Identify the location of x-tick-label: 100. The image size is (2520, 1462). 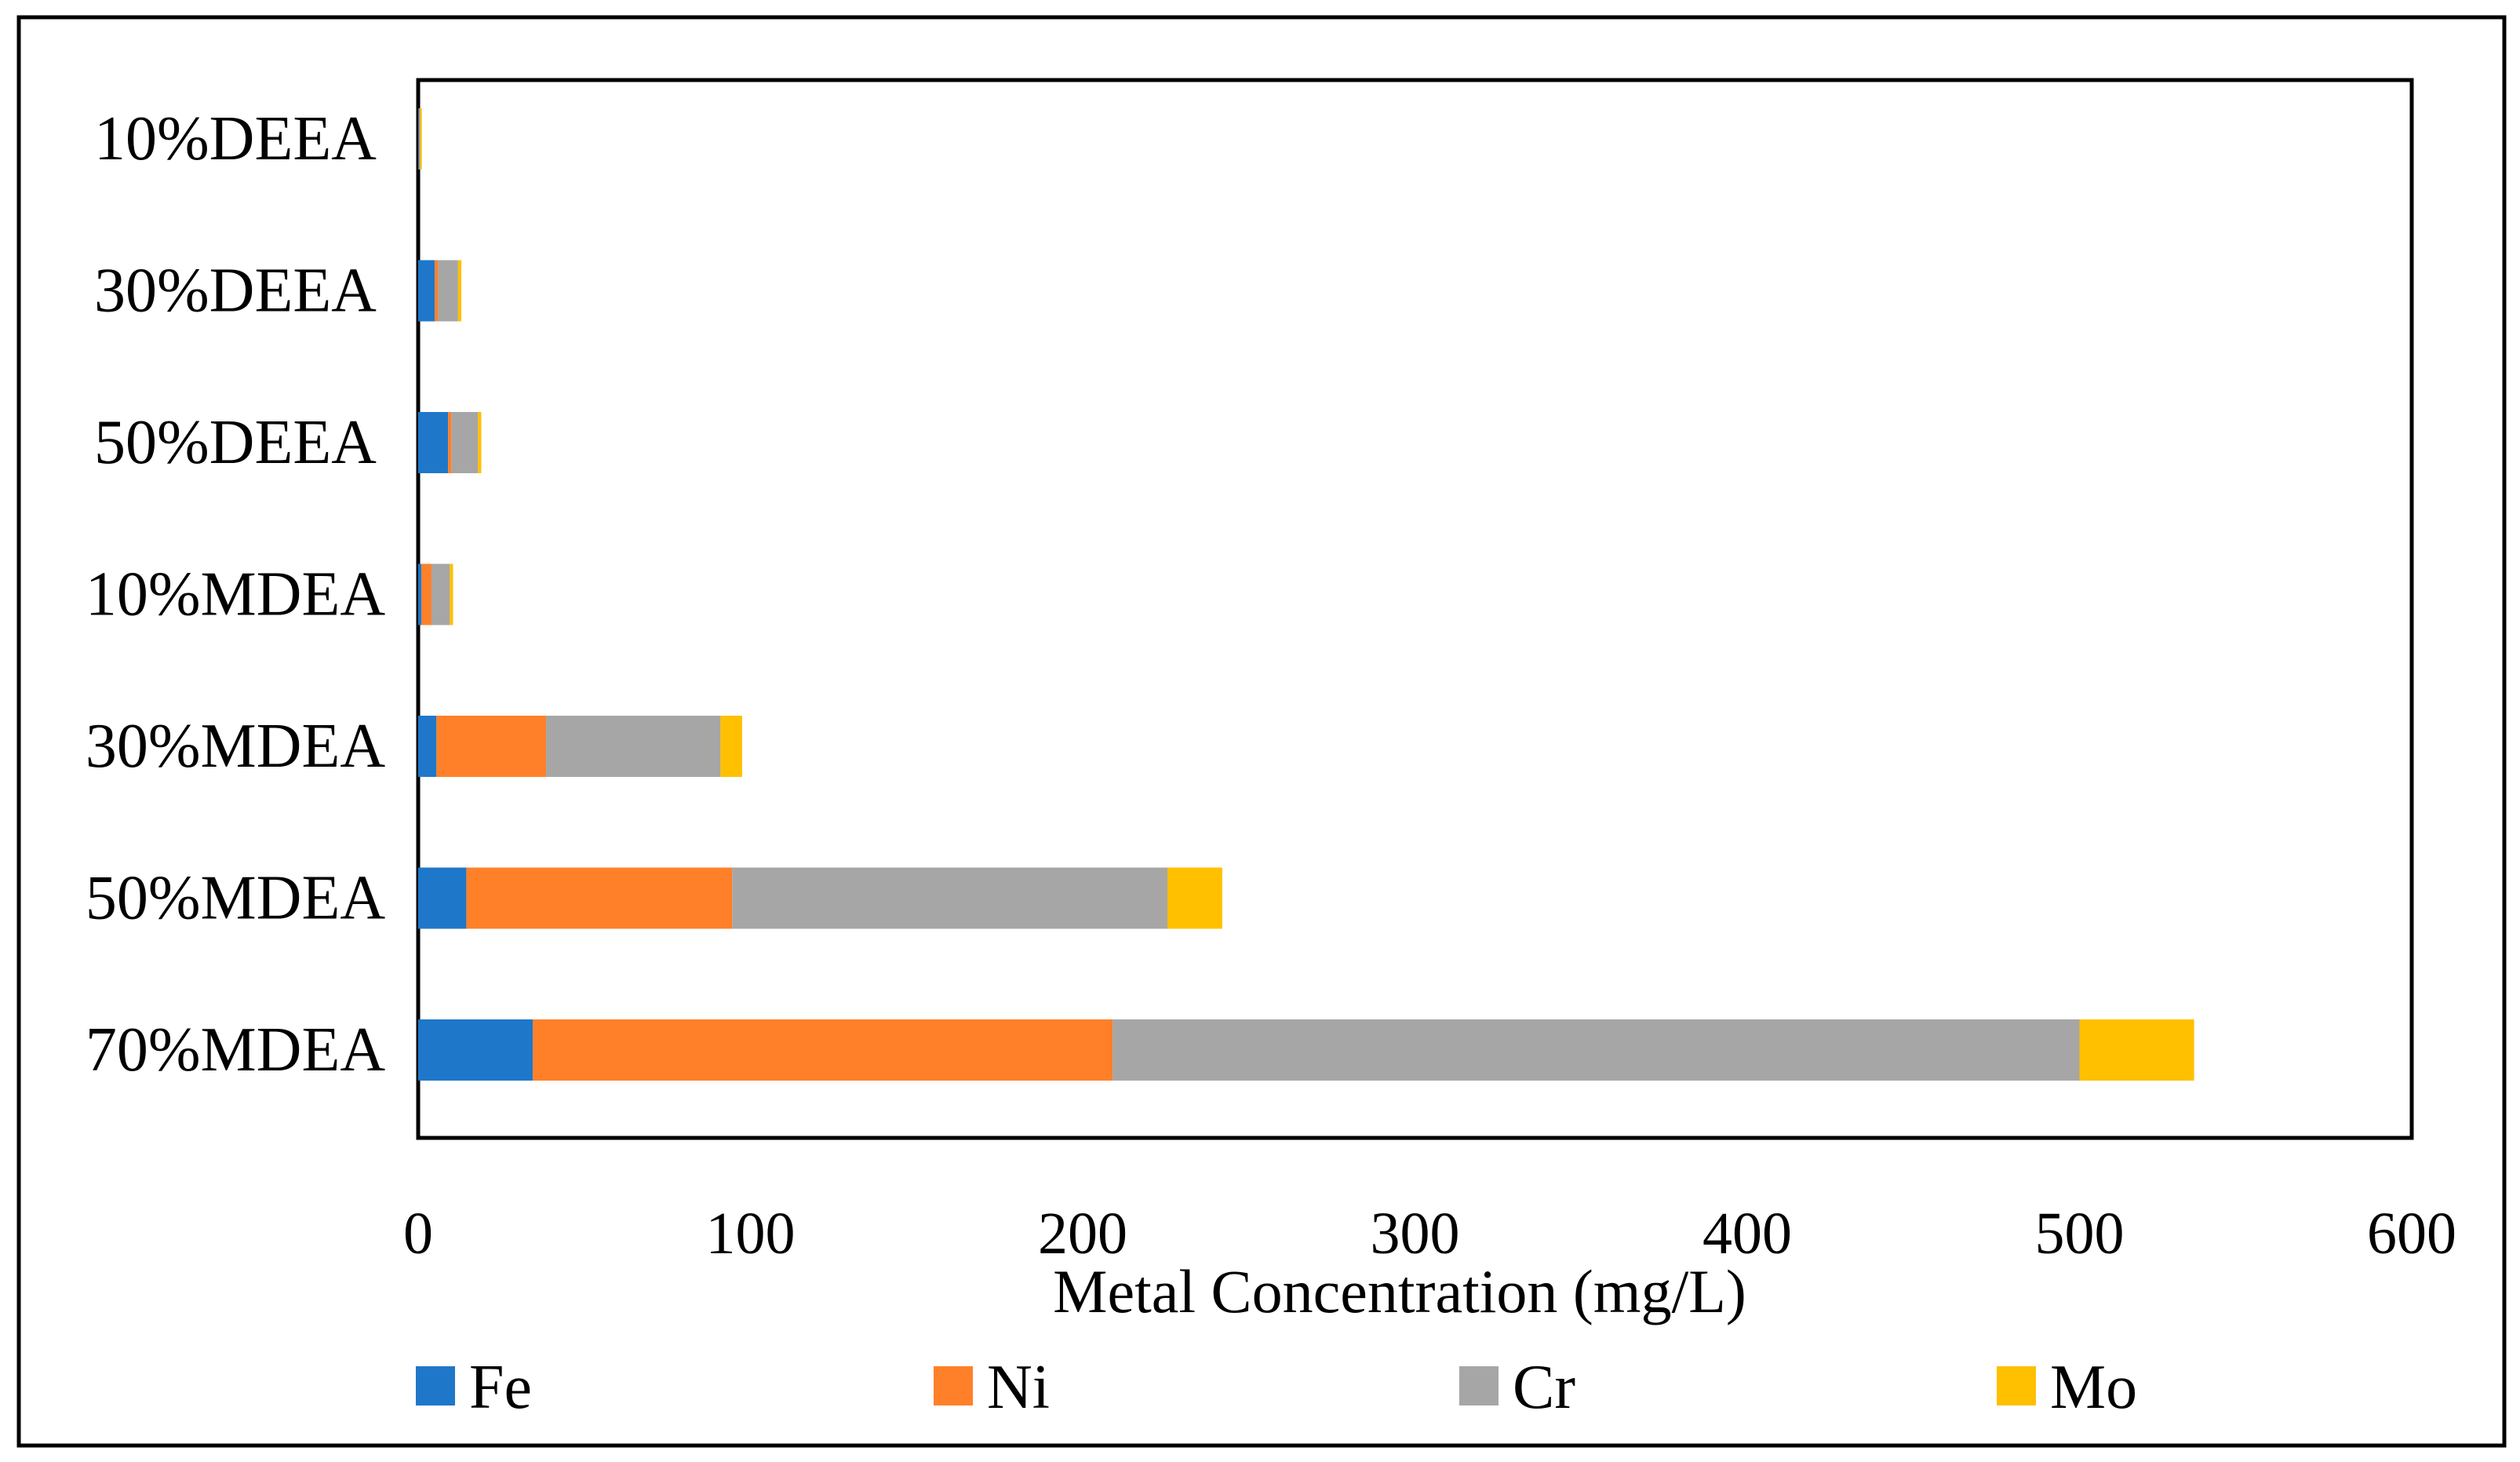
(751, 1234).